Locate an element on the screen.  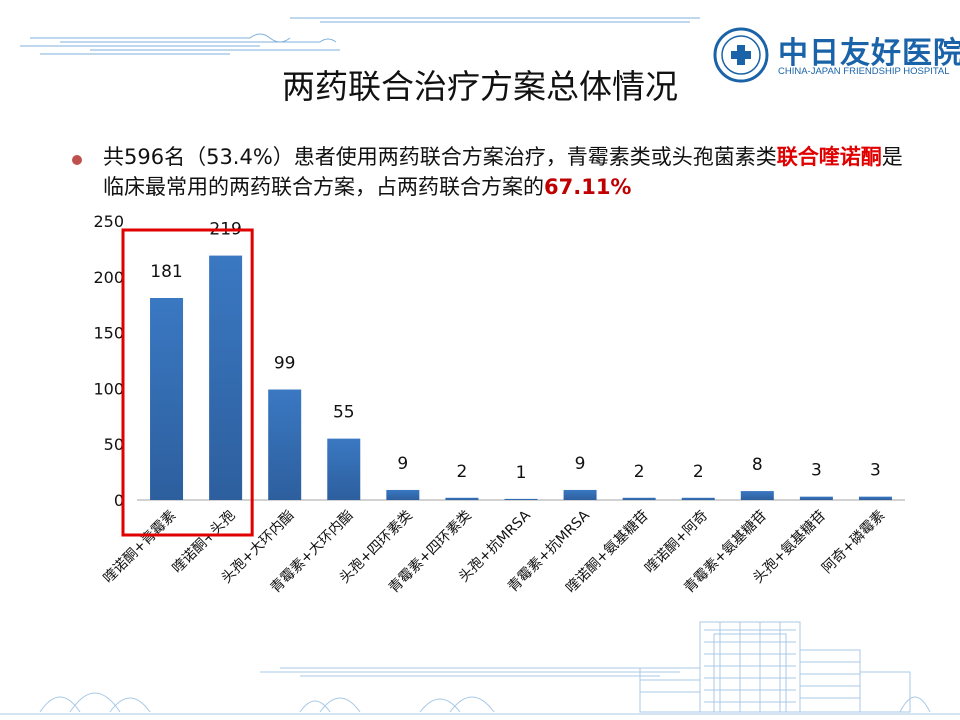
data-label: 8 is located at coordinates (757, 465).